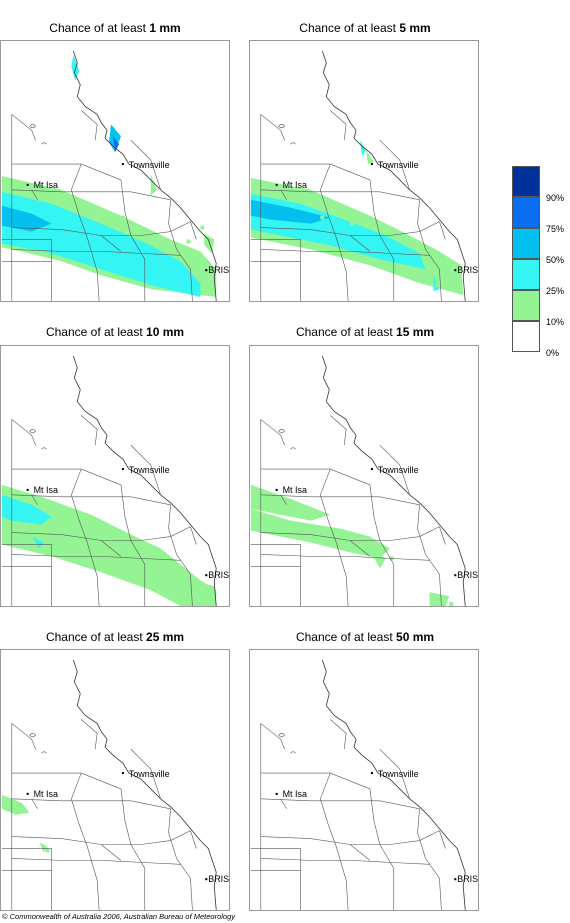 This screenshot has height=923, width=570. What do you see at coordinates (555, 198) in the screenshot?
I see `legend-label-90: 90%` at bounding box center [555, 198].